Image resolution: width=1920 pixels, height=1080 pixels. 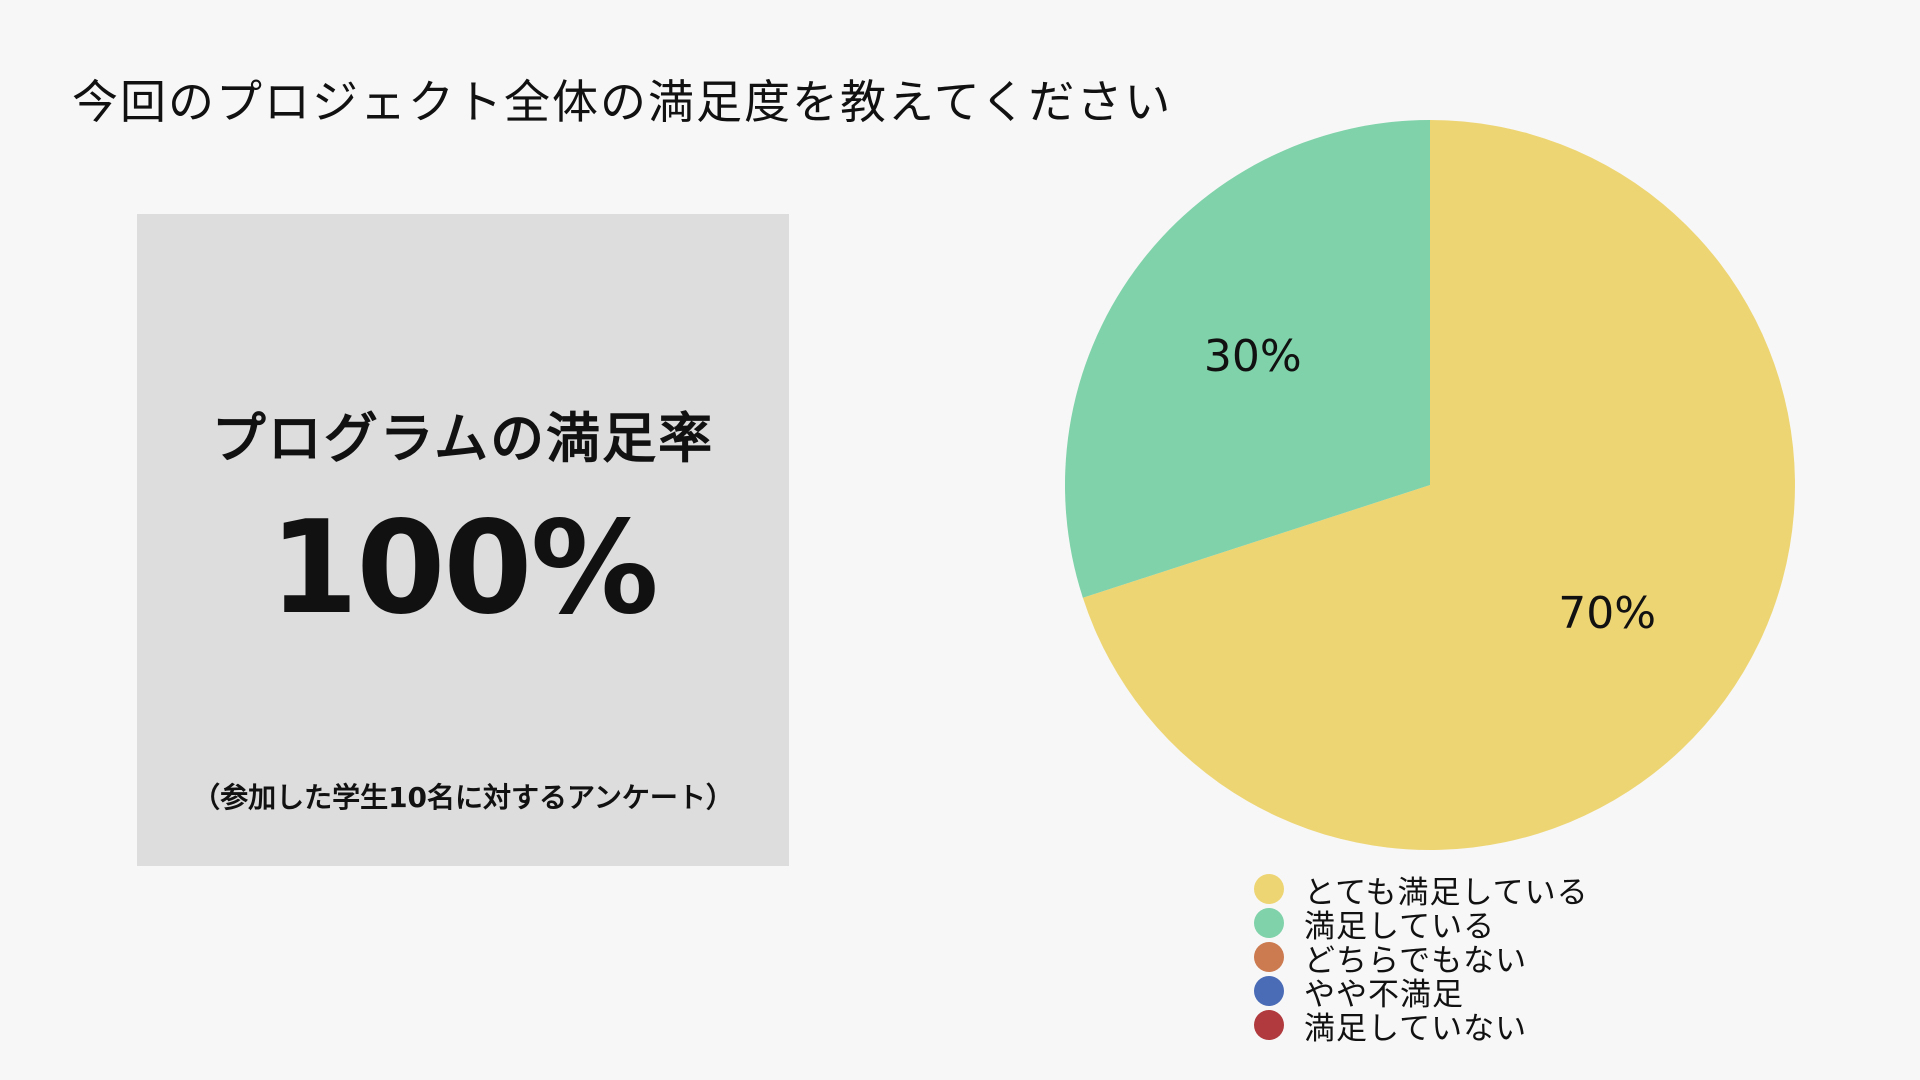 I want to click on legend-item: どちらでもない, so click(x=1421, y=959).